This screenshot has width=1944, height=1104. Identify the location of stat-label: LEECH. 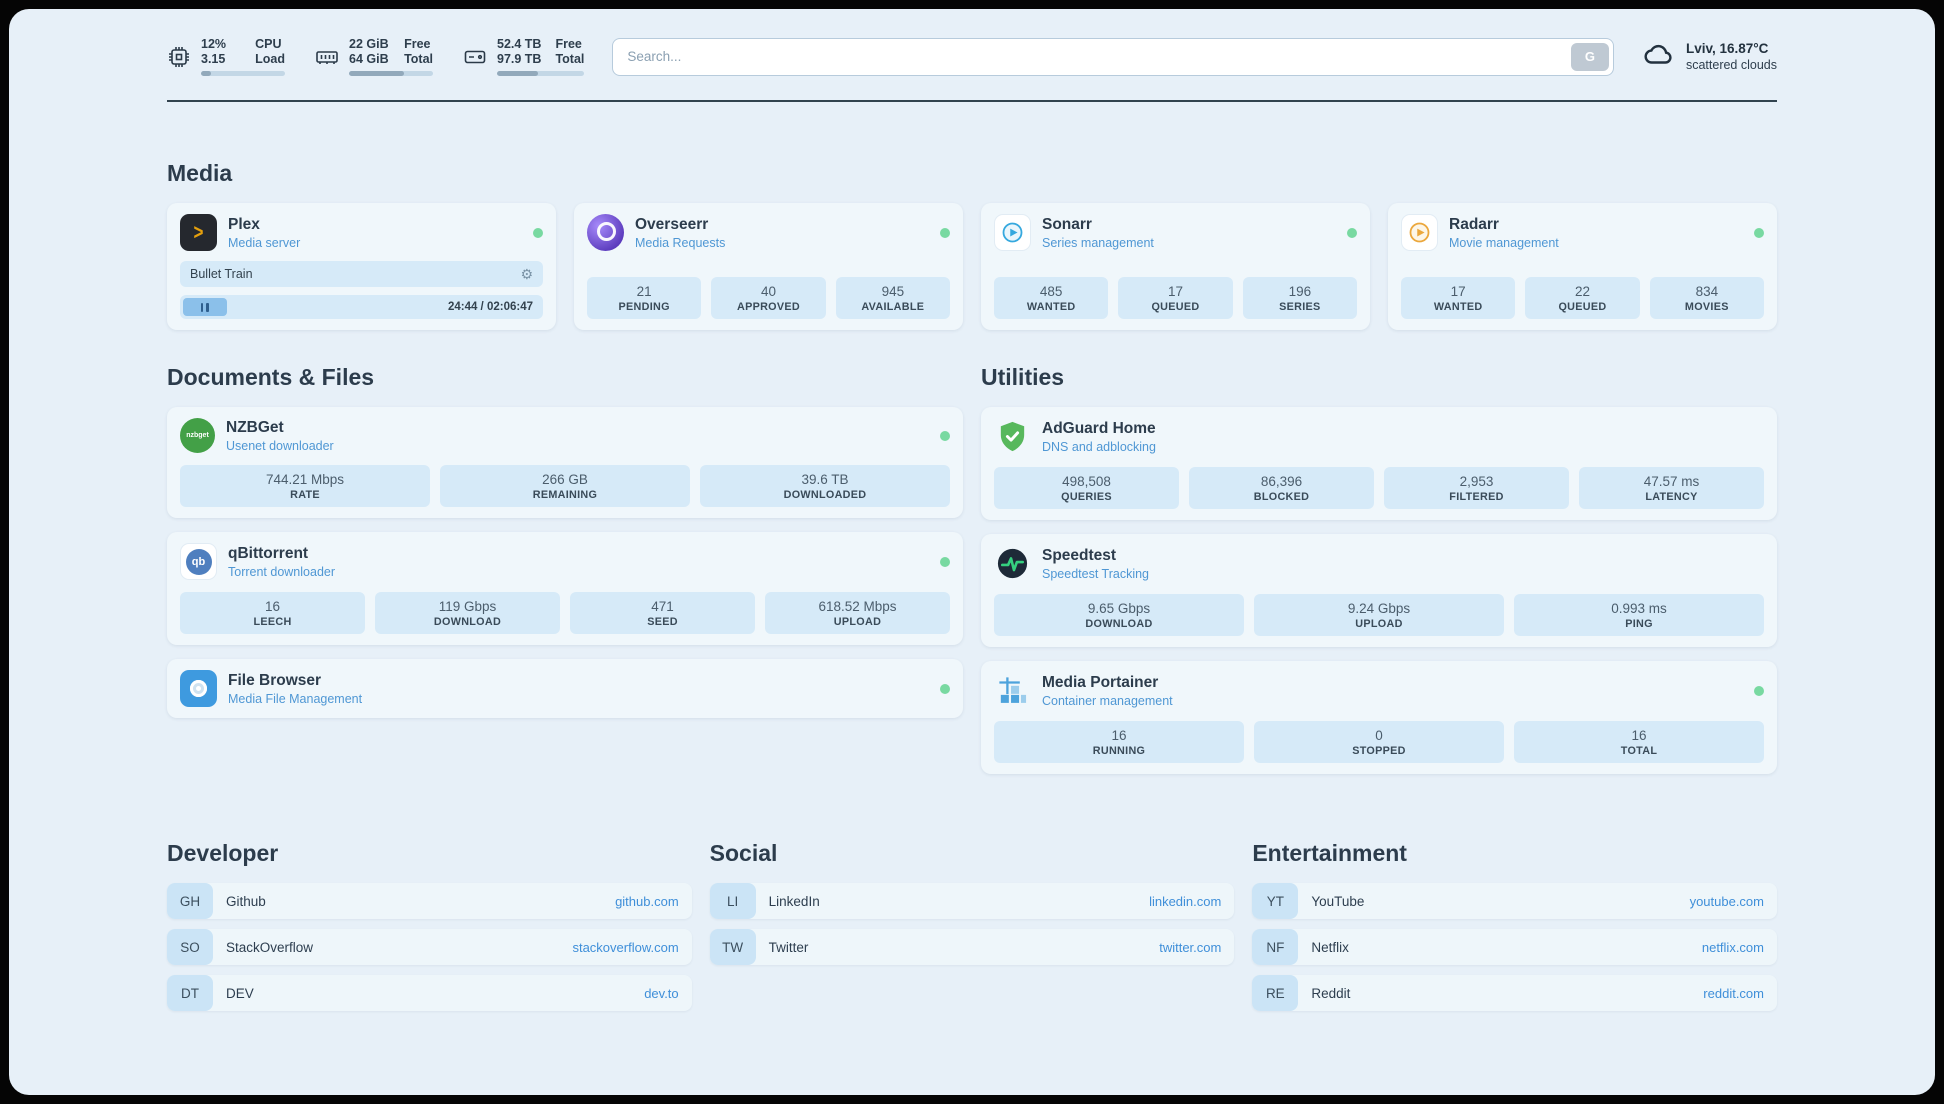
(272, 622).